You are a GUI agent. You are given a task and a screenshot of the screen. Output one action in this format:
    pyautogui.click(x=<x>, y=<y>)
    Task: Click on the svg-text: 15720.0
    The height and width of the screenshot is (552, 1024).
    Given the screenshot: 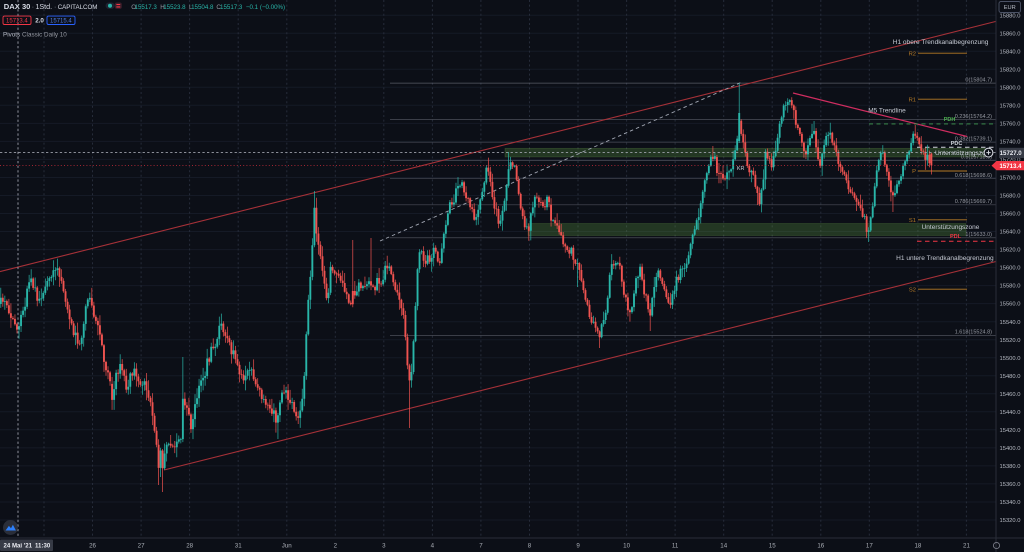 What is the action you would take?
    pyautogui.click(x=1010, y=161)
    